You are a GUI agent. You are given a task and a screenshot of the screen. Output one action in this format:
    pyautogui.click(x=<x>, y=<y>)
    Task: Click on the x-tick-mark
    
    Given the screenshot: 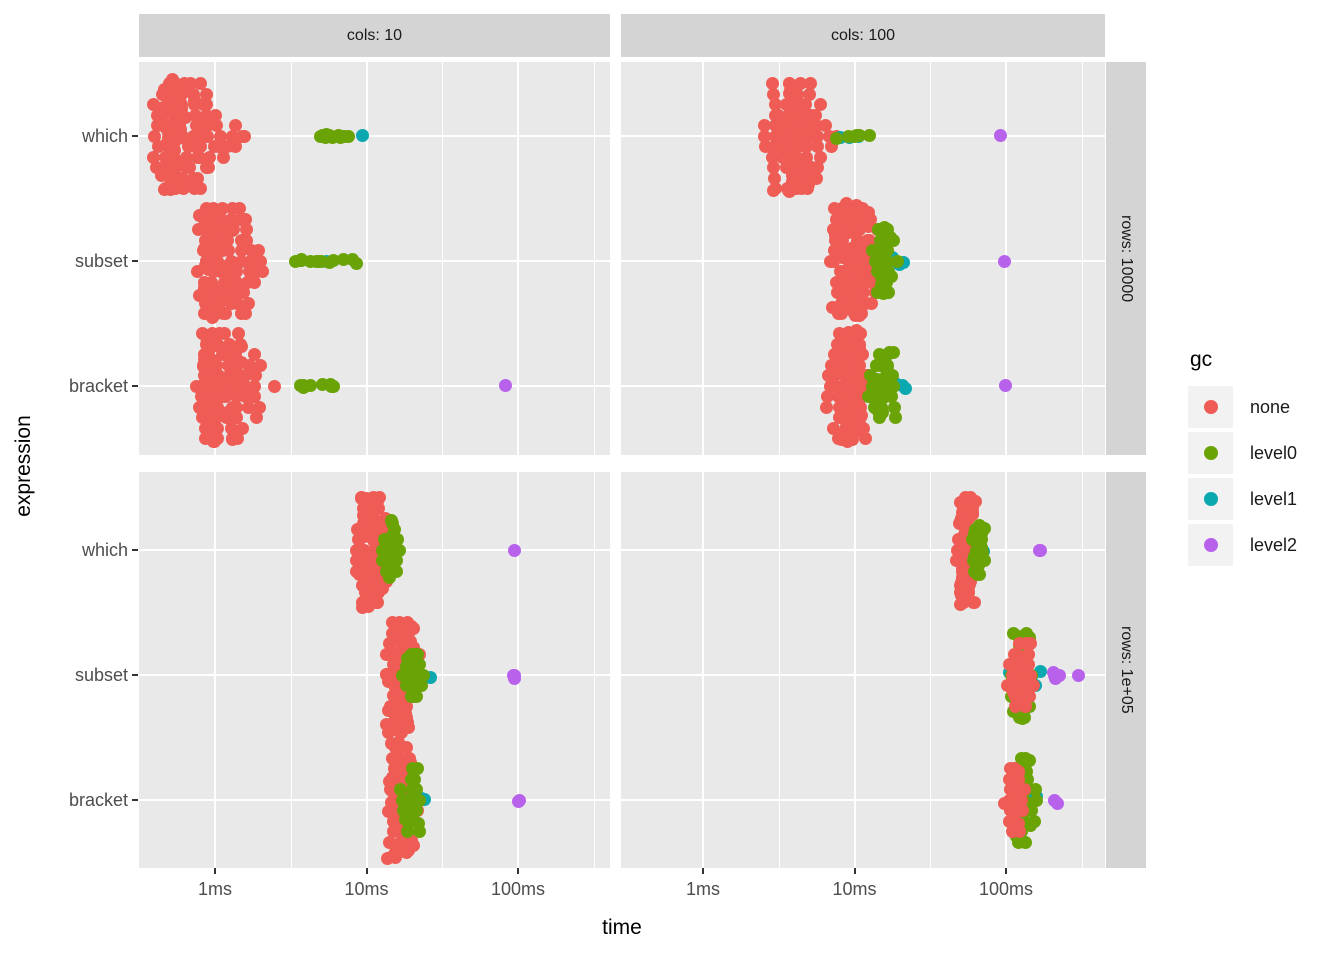 What is the action you would take?
    pyautogui.click(x=366, y=871)
    